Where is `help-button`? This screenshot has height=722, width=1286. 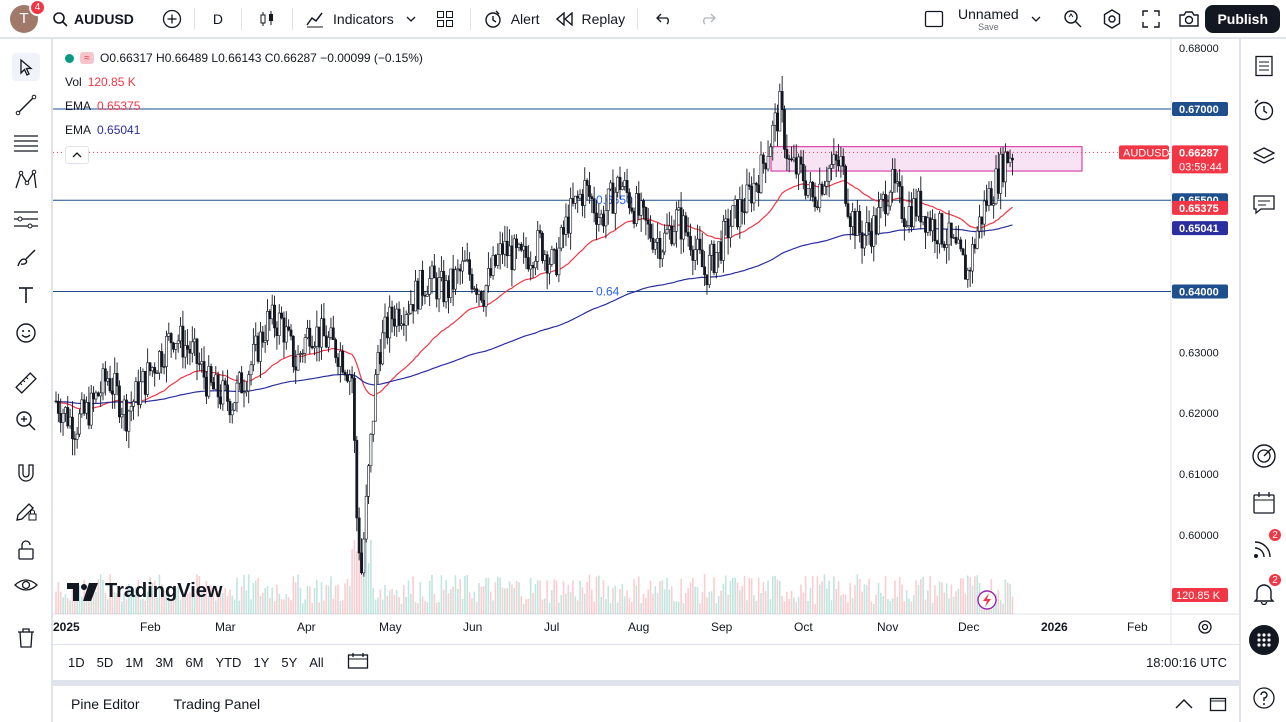 help-button is located at coordinates (1264, 698).